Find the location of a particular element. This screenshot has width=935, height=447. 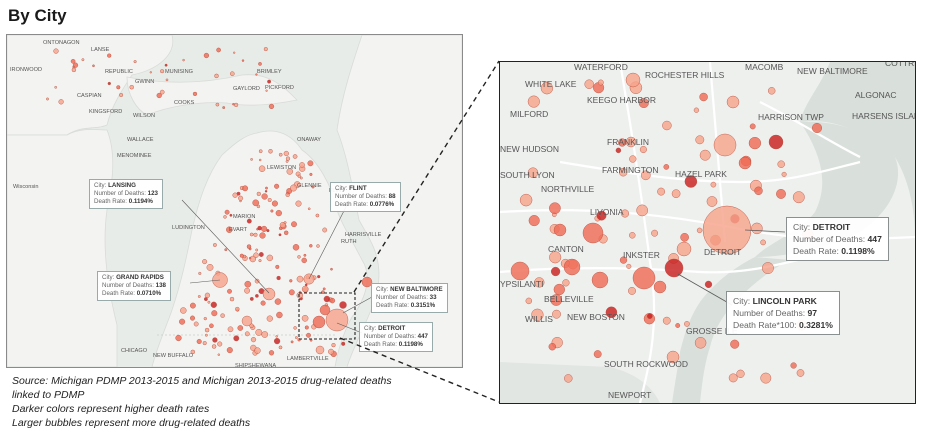

bubble-dearborn-small is located at coordinates (319, 322).